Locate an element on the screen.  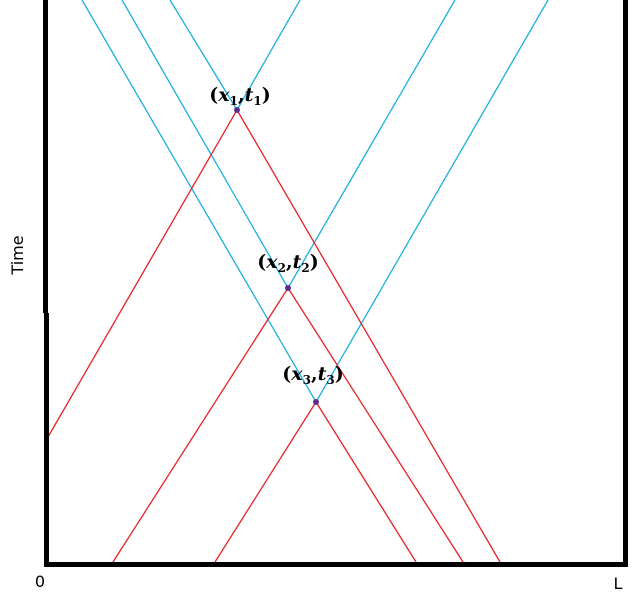
right-wall is located at coordinates (625, 283).